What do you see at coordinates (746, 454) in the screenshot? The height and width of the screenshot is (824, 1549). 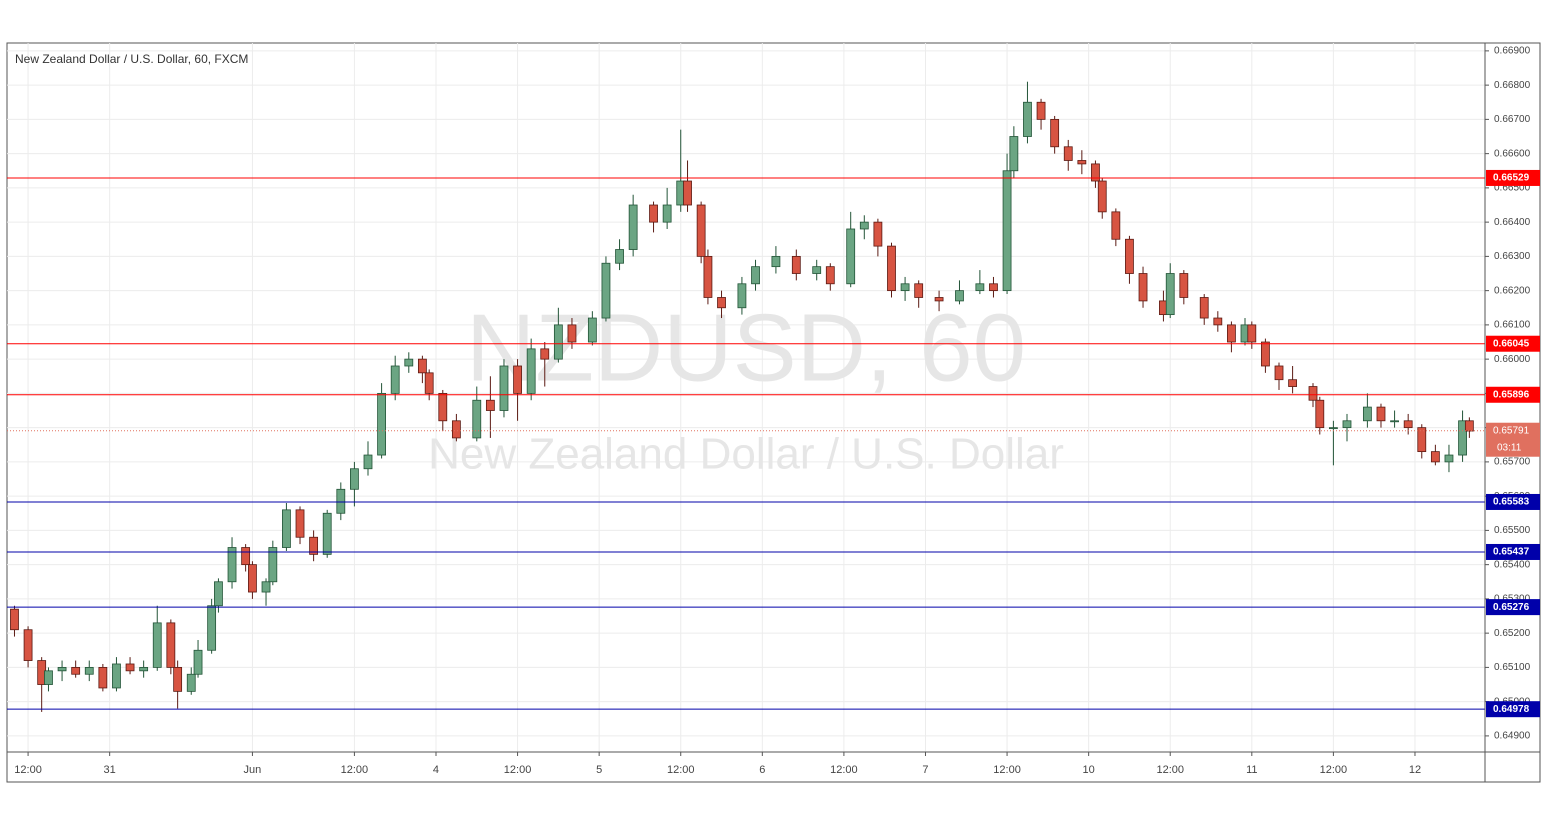 I see `watermark-subtitle: New Zealand Dollar / U.S. Dollar` at bounding box center [746, 454].